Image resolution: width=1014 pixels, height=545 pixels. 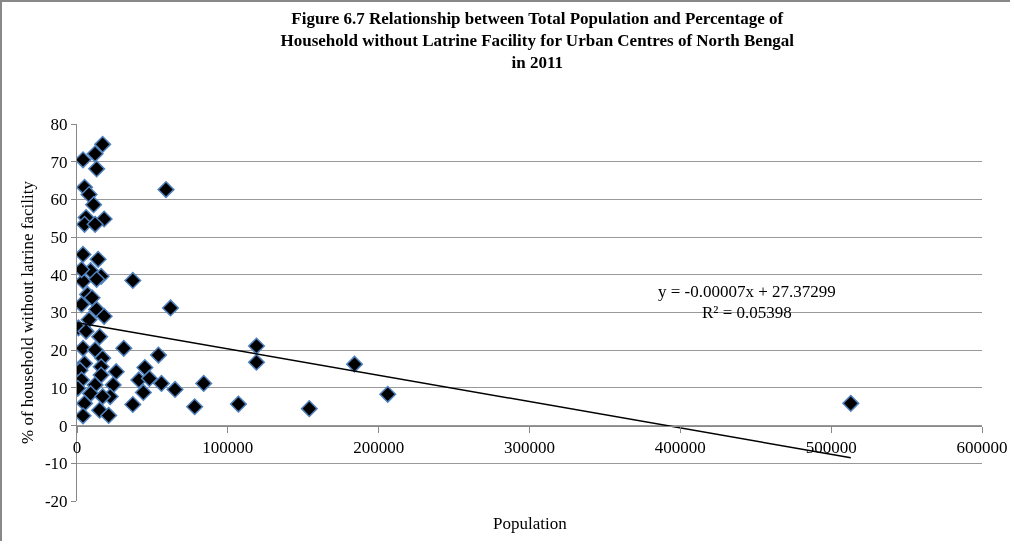 I want to click on x-tick-label: 200000, so click(x=379, y=447).